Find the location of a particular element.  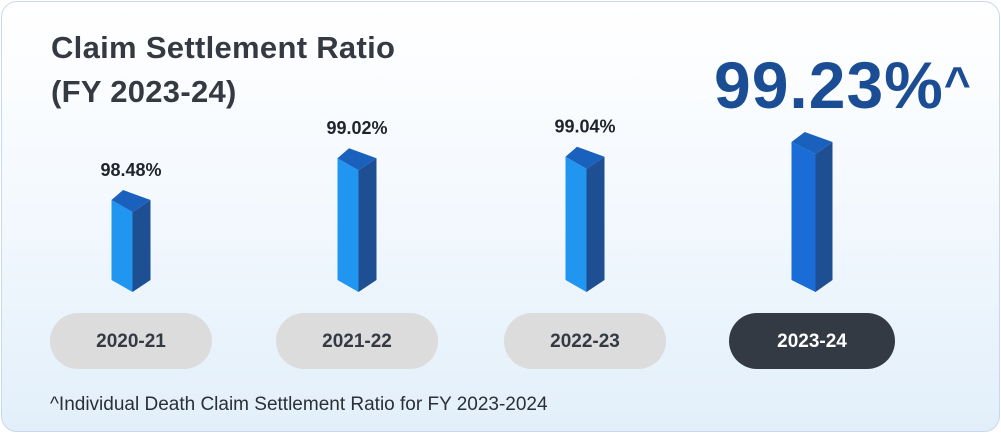

highlight-value: 99.23%^ is located at coordinates (843, 85).